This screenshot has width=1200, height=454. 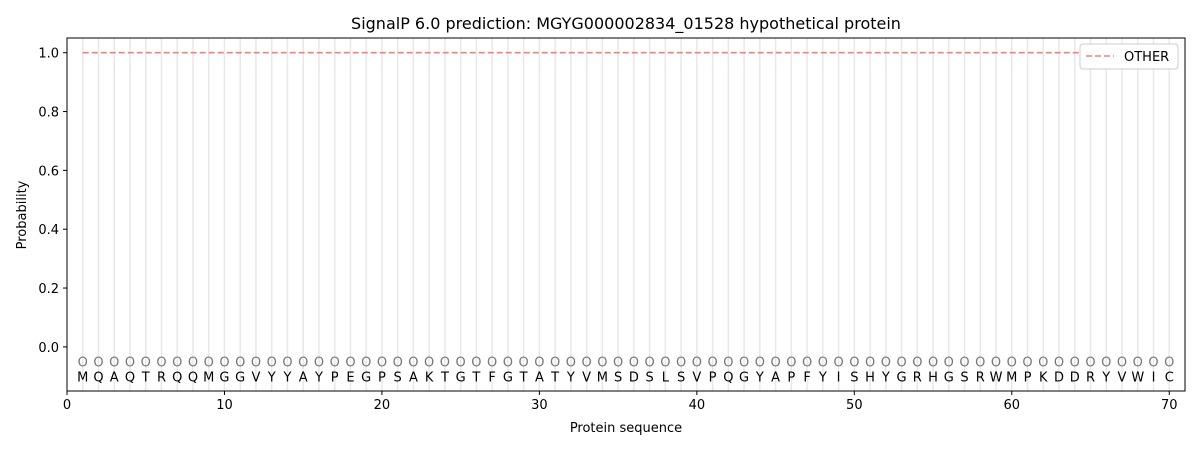 I want to click on x-tick-label: 60, so click(x=1012, y=405).